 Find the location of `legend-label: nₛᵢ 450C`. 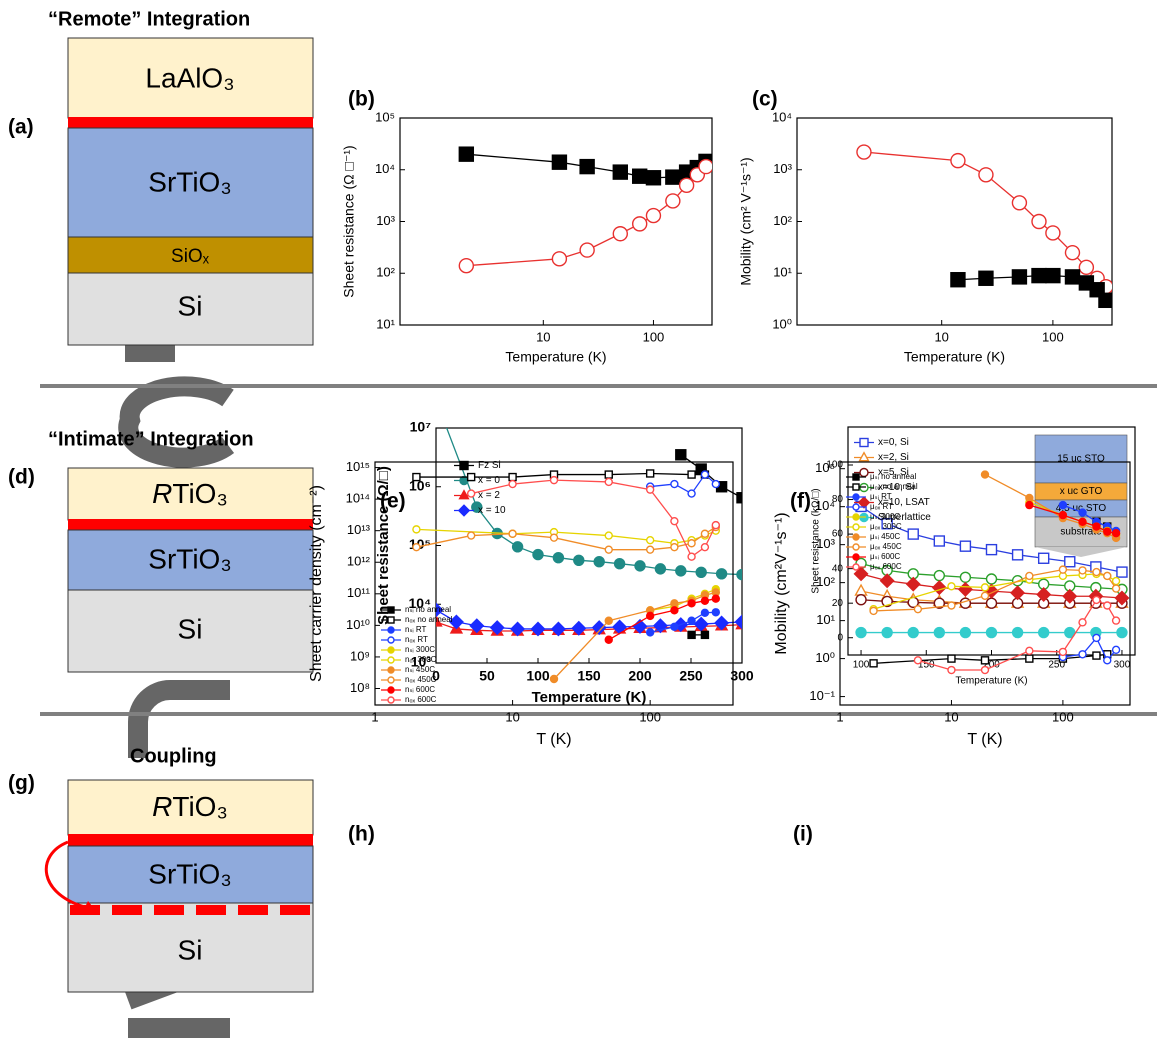

legend-label: nₛᵢ 450C is located at coordinates (420, 669).